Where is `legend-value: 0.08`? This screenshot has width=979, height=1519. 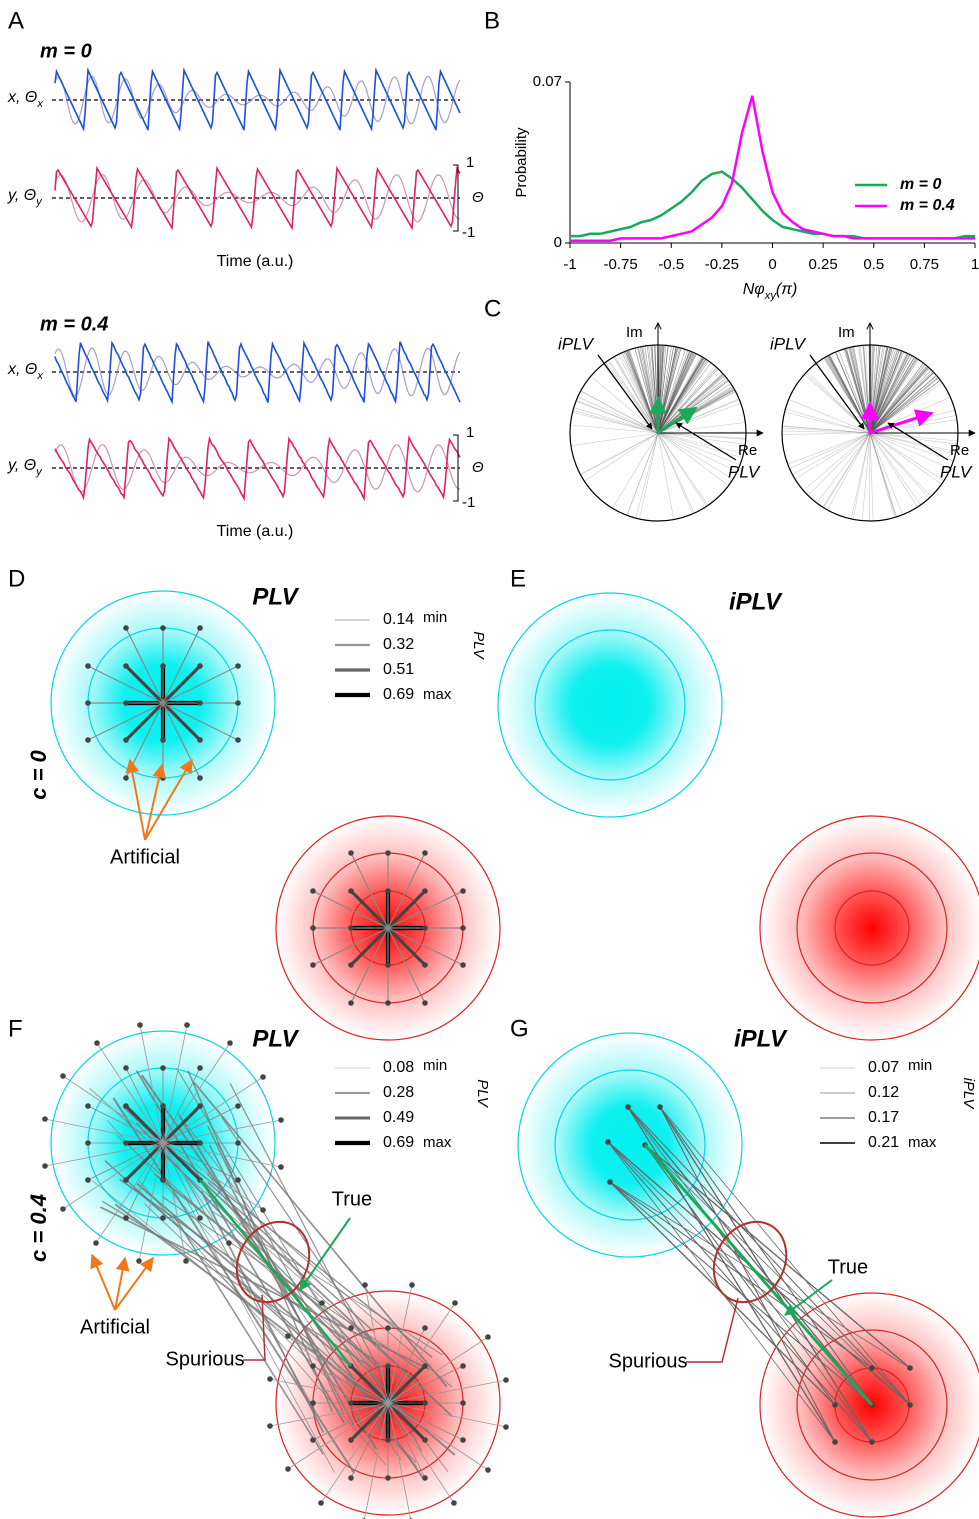 legend-value: 0.08 is located at coordinates (398, 1067).